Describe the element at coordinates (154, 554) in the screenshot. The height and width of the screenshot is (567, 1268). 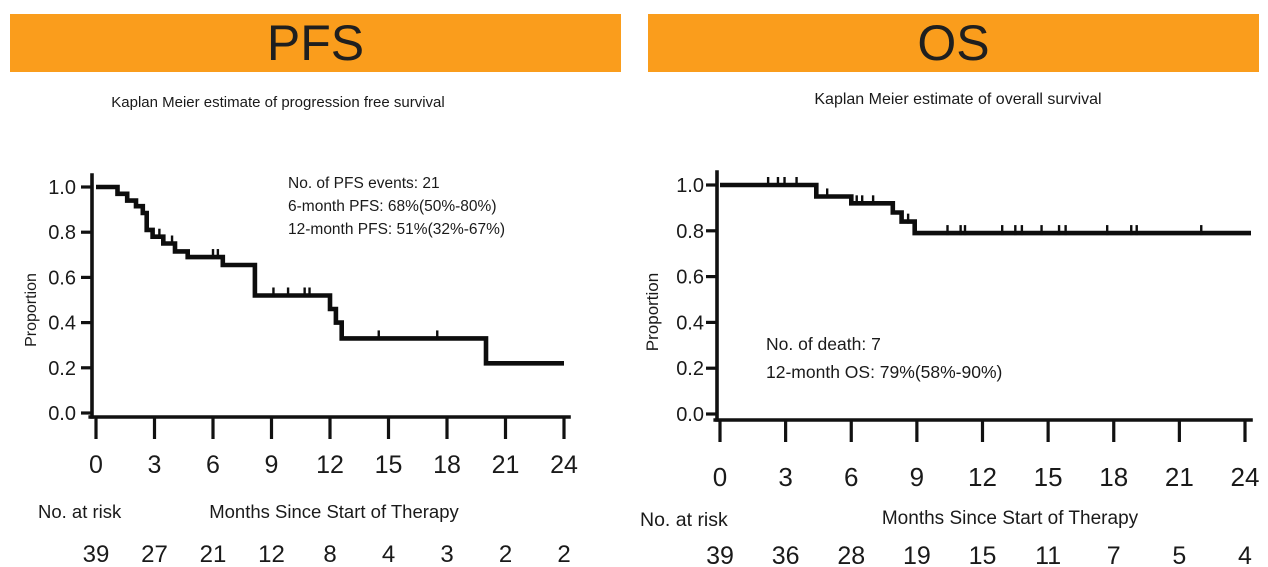
I see `risk-count: 27` at that location.